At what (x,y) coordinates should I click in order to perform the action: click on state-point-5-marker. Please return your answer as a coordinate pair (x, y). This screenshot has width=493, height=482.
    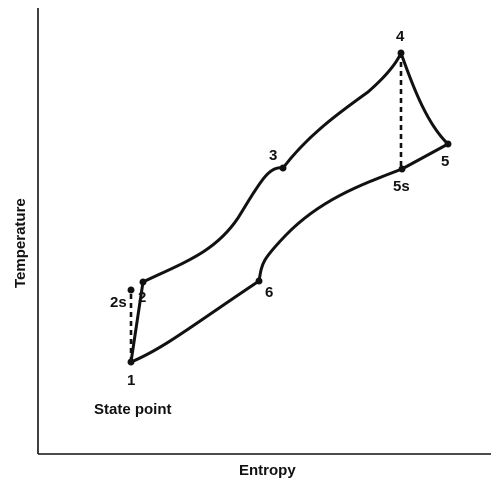
    Looking at the image, I should click on (448, 144).